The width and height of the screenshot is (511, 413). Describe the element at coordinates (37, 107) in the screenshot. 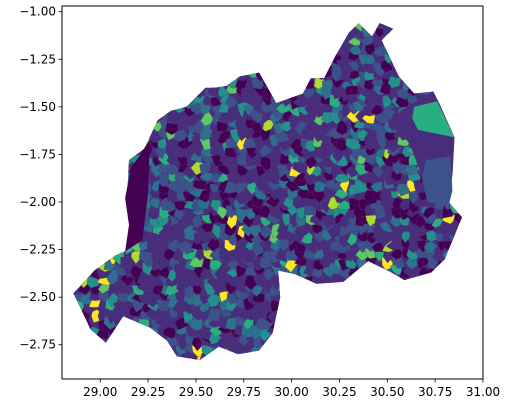

I see `y-tick-label-2: −1.50` at that location.